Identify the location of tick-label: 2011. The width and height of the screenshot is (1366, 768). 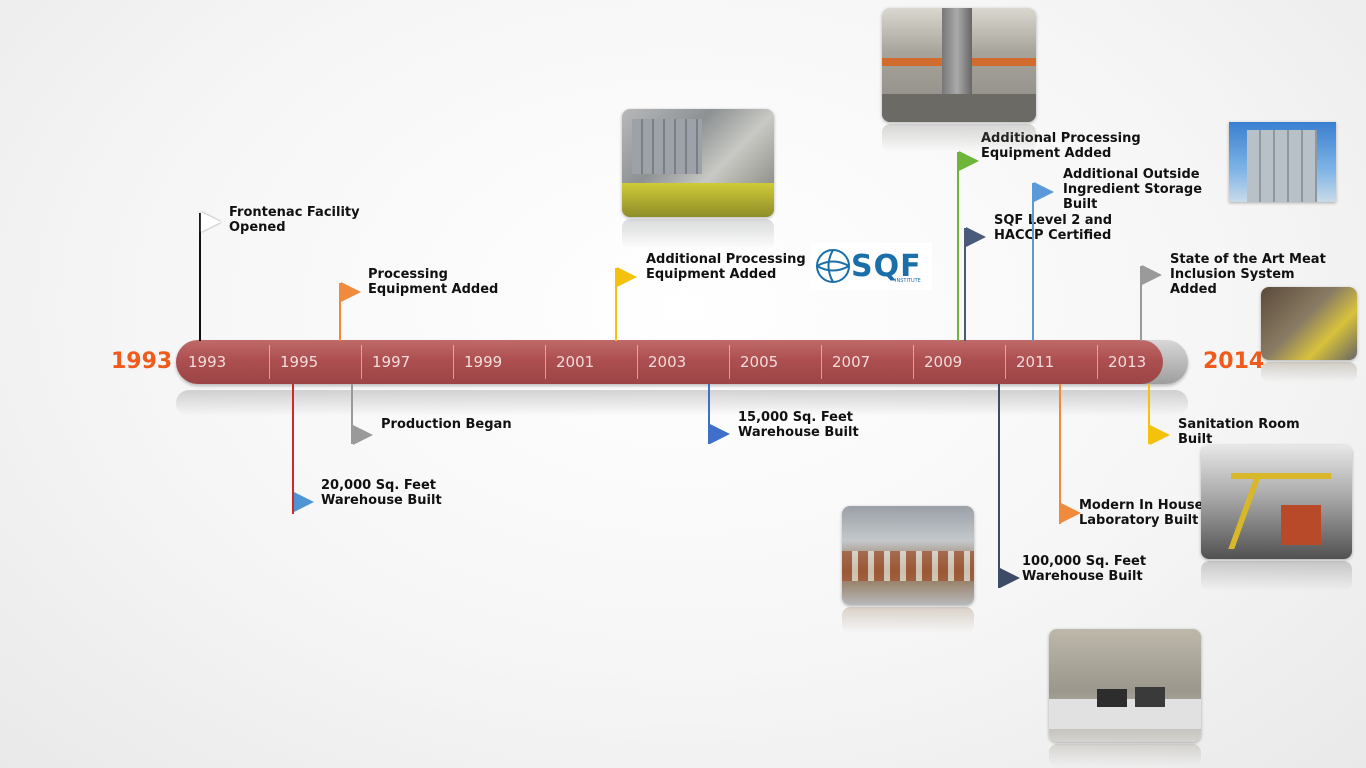
(1035, 362).